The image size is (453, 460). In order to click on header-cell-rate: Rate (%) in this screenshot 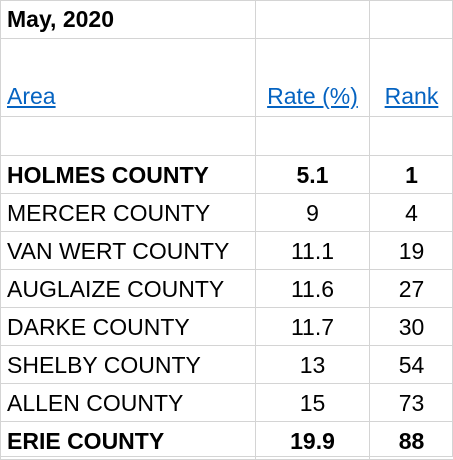, I will do `click(313, 78)`.